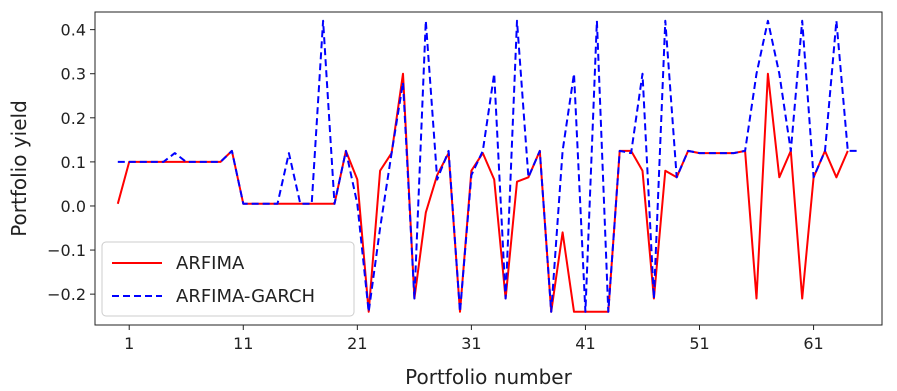 The width and height of the screenshot is (897, 391). What do you see at coordinates (488, 377) in the screenshot?
I see `x-axis-label: Portfolio number` at bounding box center [488, 377].